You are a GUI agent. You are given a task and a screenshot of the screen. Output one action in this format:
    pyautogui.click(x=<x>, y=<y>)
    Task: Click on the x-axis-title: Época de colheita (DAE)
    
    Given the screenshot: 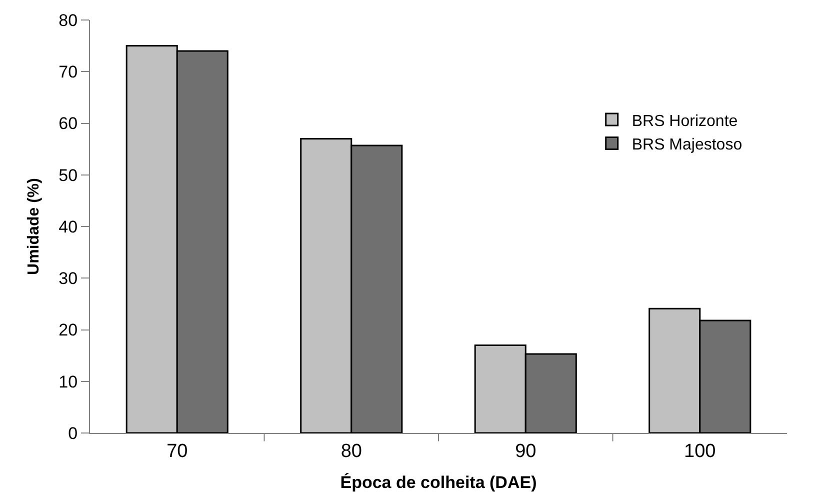 What is the action you would take?
    pyautogui.click(x=438, y=482)
    